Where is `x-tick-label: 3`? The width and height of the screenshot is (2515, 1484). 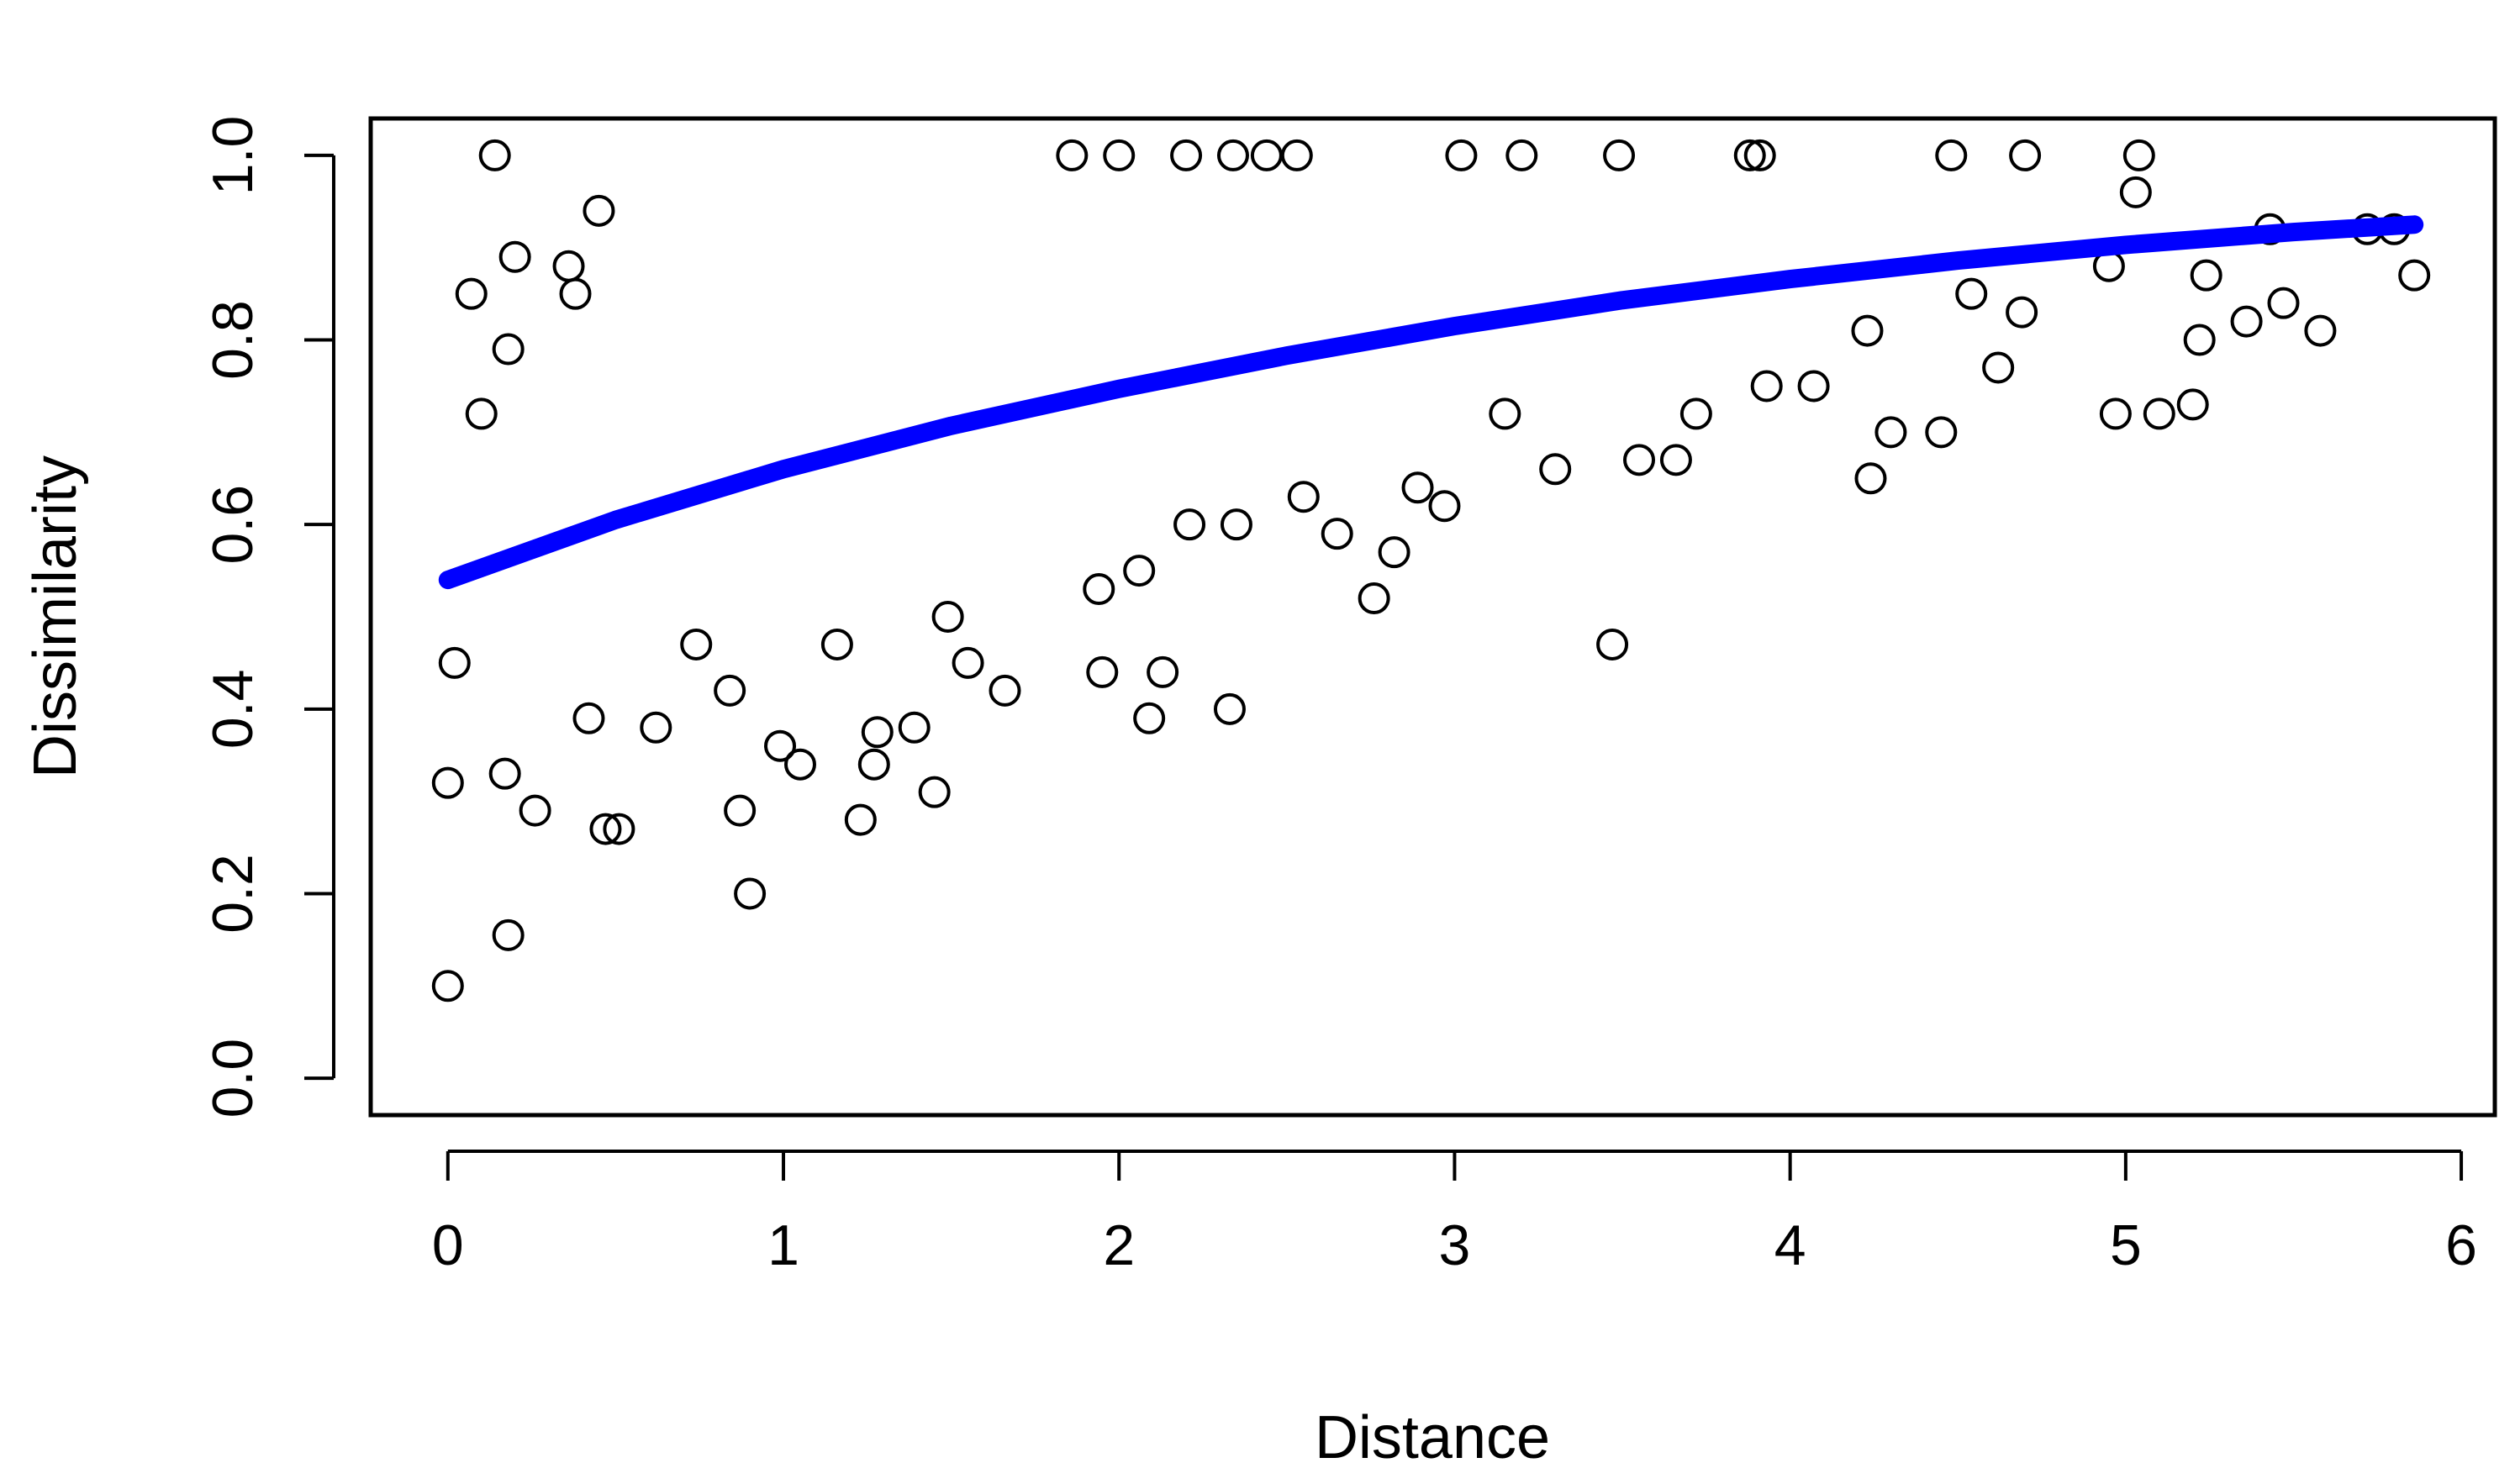
x-tick-label: 3 is located at coordinates (1455, 1245).